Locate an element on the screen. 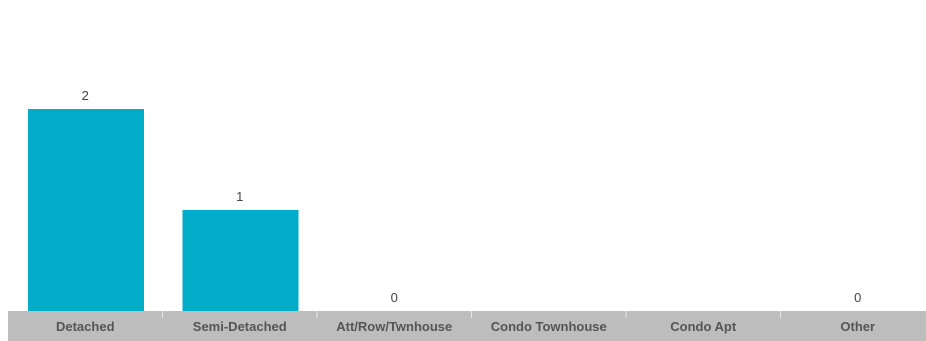 The height and width of the screenshot is (341, 926). category-label: Condo Apt is located at coordinates (703, 326).